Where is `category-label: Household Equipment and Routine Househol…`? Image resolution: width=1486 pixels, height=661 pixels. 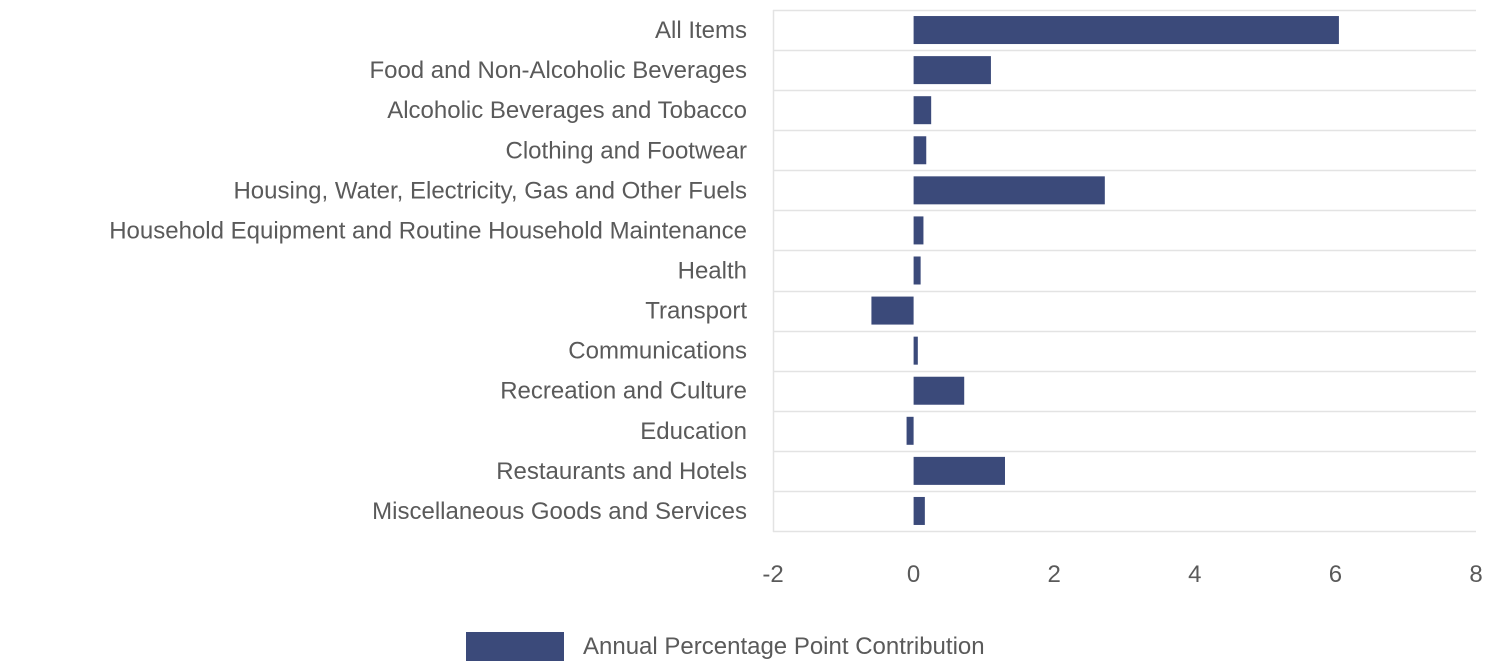 category-label: Household Equipment and Routine Househol… is located at coordinates (428, 230).